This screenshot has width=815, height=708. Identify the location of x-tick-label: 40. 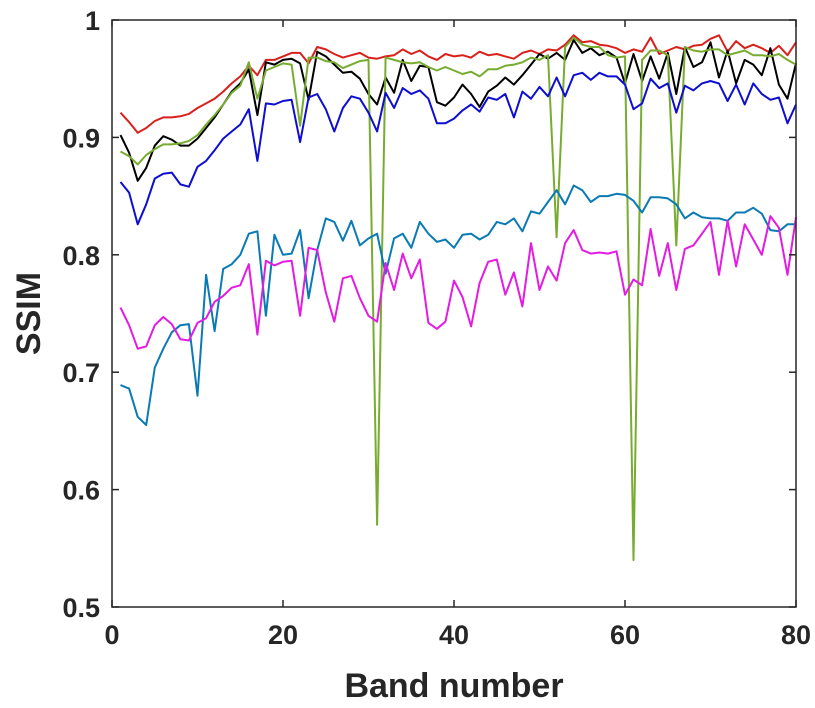
(454, 635).